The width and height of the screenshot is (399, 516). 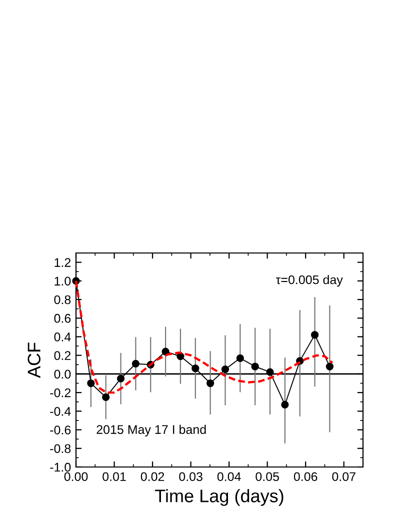 What do you see at coordinates (229, 477) in the screenshot?
I see `x-tick-label: 0.04` at bounding box center [229, 477].